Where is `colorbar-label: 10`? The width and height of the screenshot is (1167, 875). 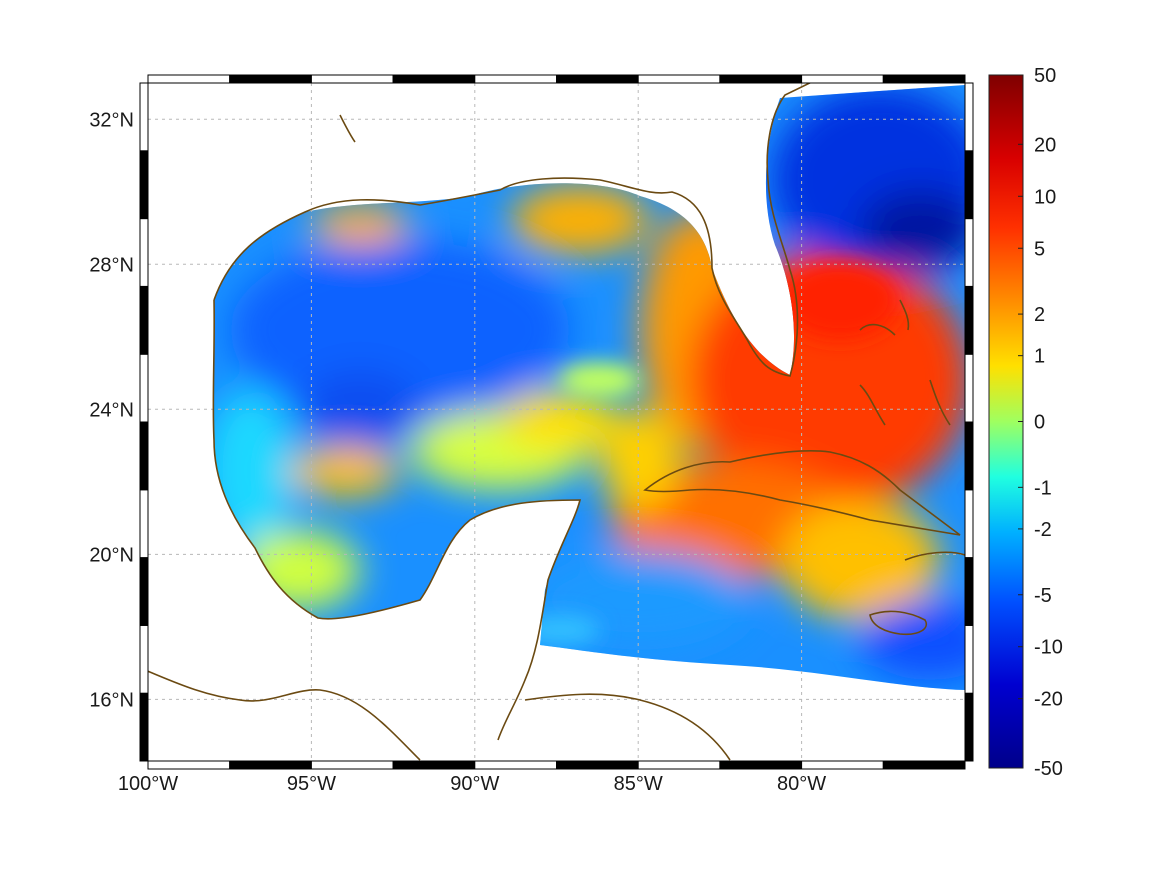
colorbar-label: 10 is located at coordinates (1045, 197).